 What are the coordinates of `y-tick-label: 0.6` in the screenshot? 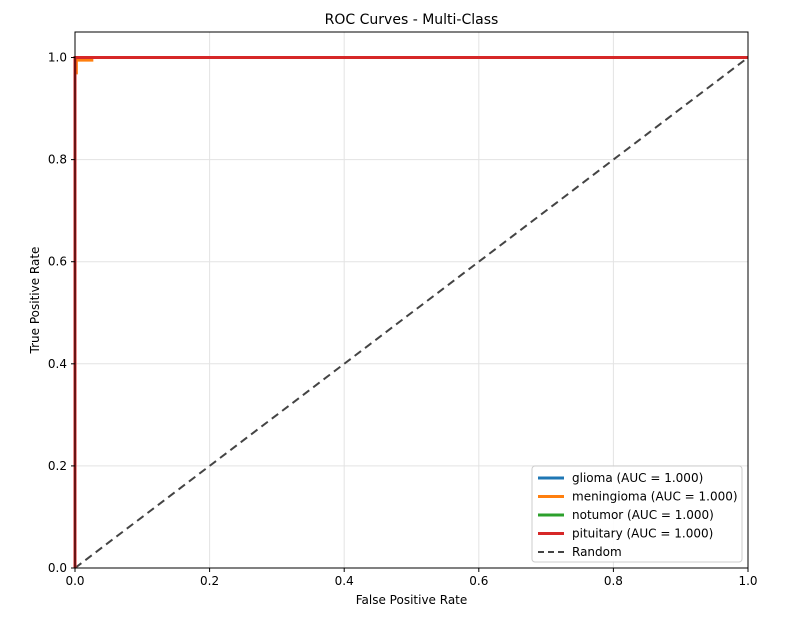 It's located at (57, 262).